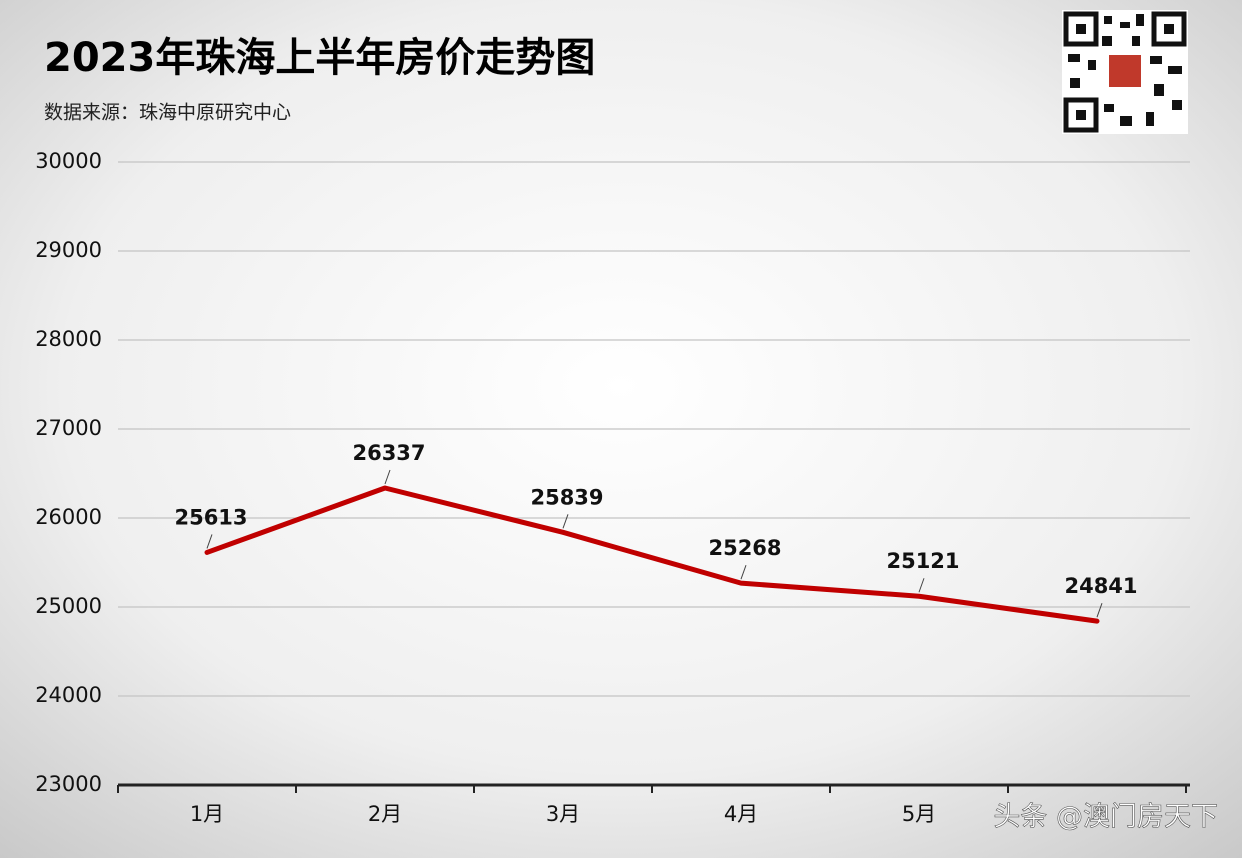 The width and height of the screenshot is (1242, 858). Describe the element at coordinates (68, 695) in the screenshot. I see `y-tick-label: 24000` at that location.